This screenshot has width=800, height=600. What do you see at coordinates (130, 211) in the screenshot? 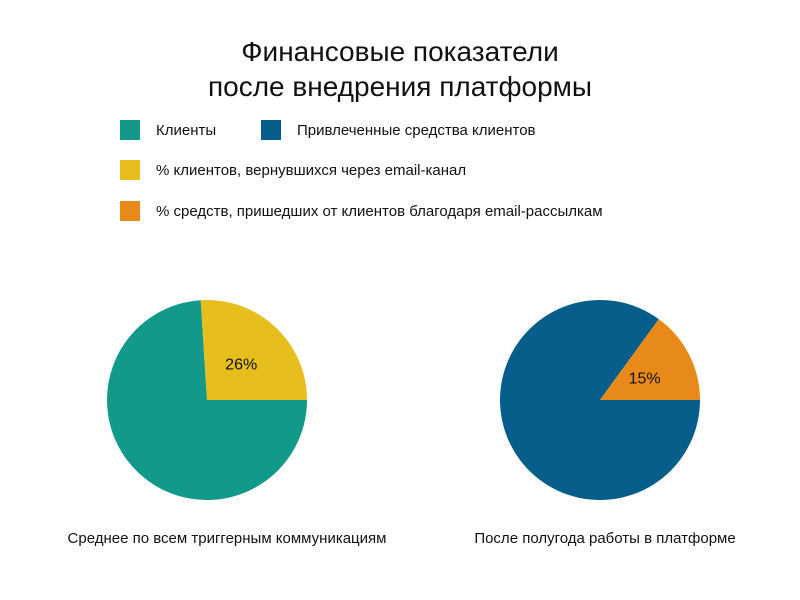
I see `legend-swatch-email-funds` at bounding box center [130, 211].